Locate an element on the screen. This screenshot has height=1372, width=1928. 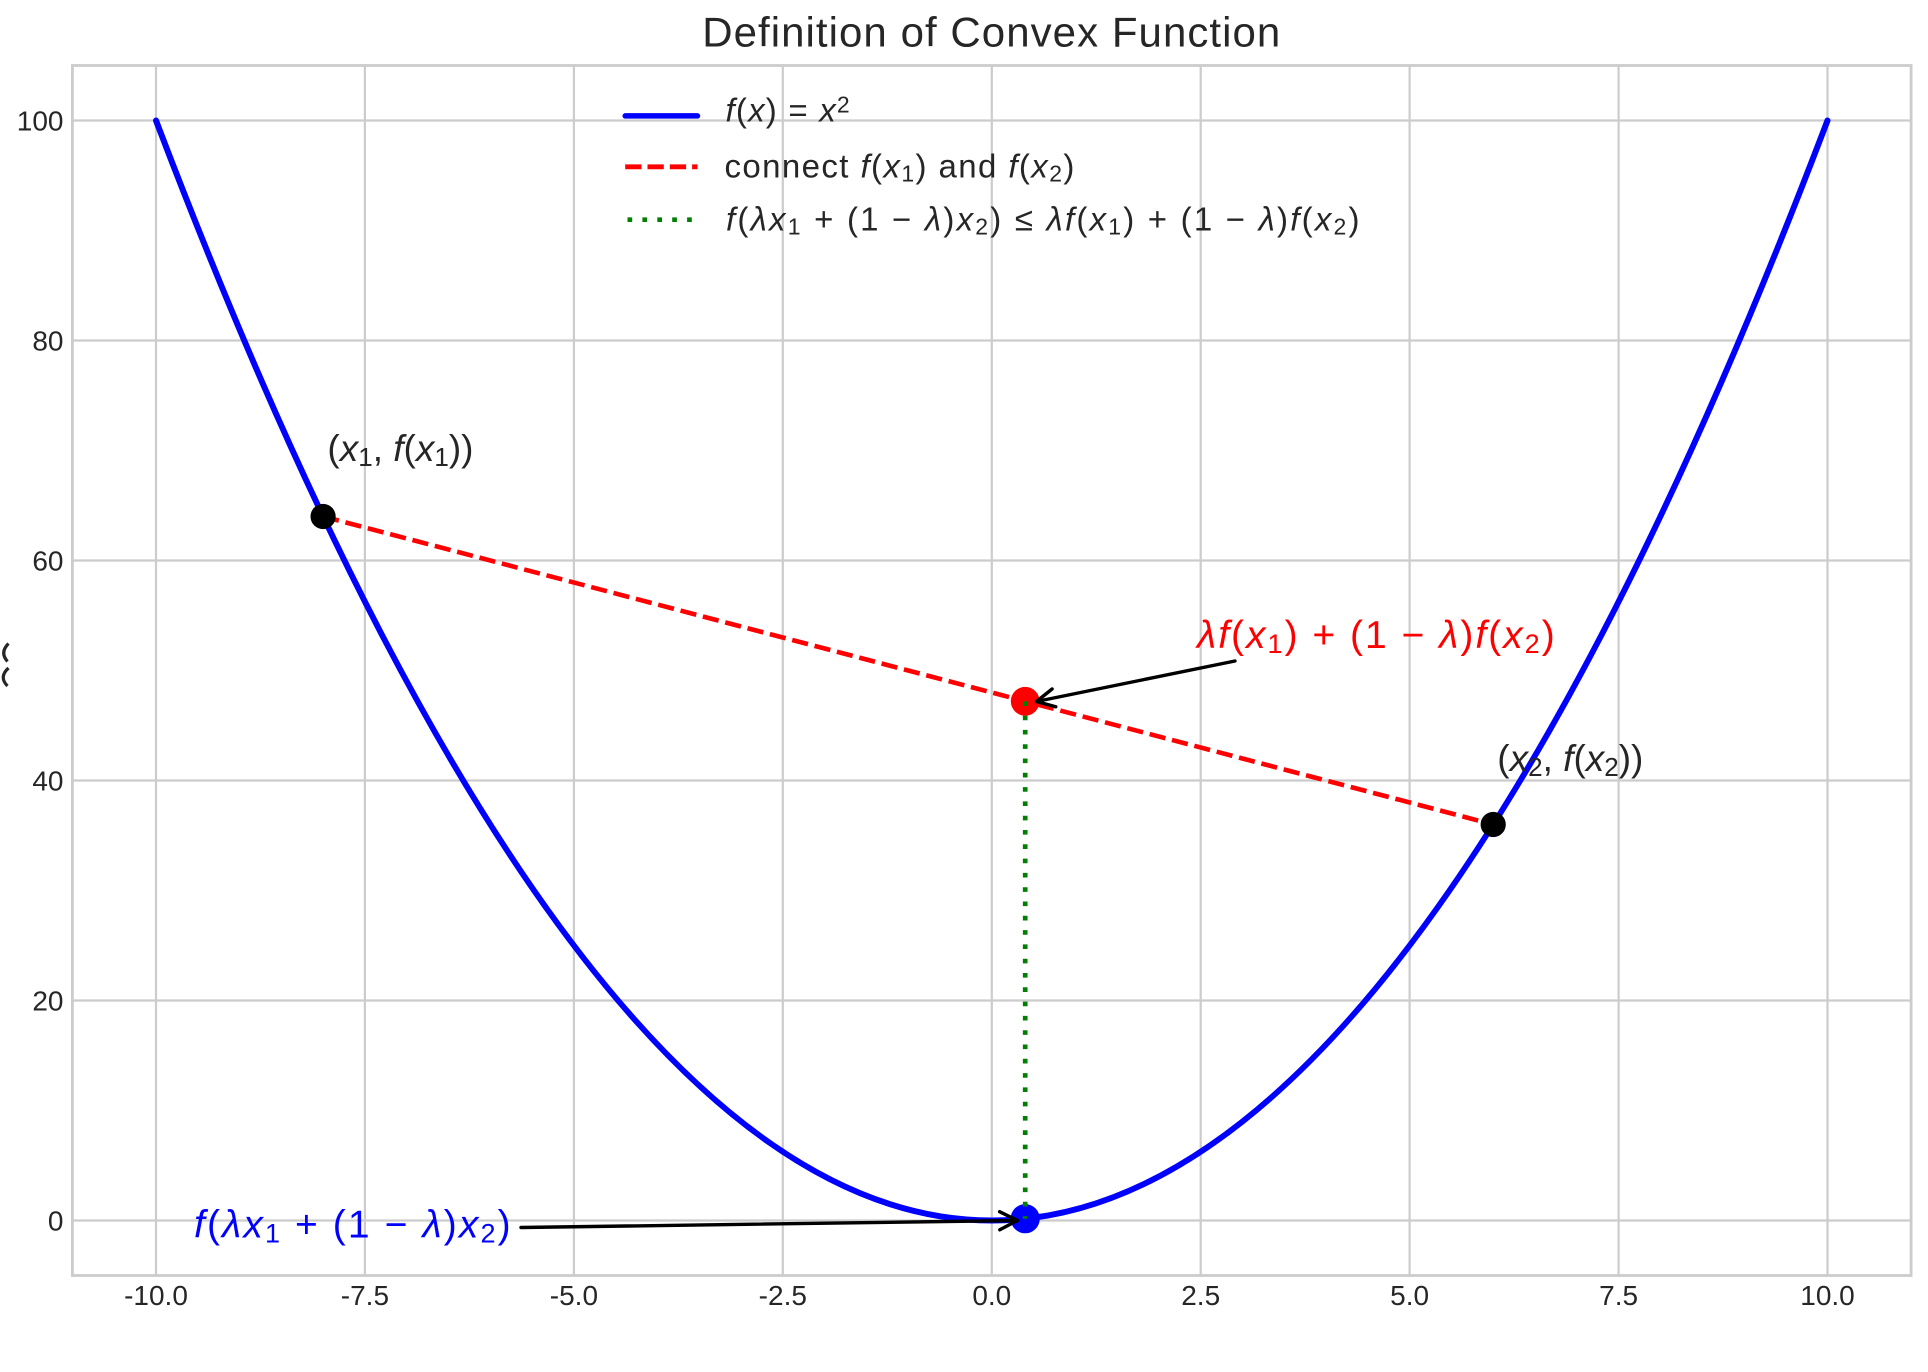
svg-text: 80 is located at coordinates (47, 341).